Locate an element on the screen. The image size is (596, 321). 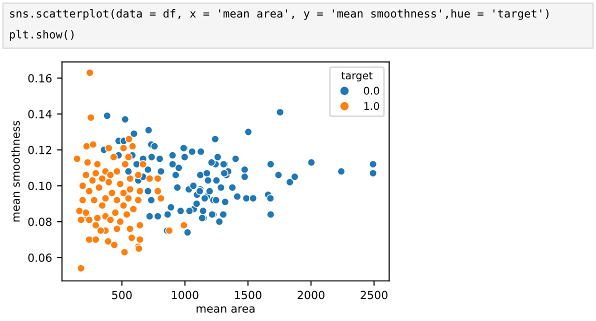
y-tick-label: 0.08 is located at coordinates (40, 222).